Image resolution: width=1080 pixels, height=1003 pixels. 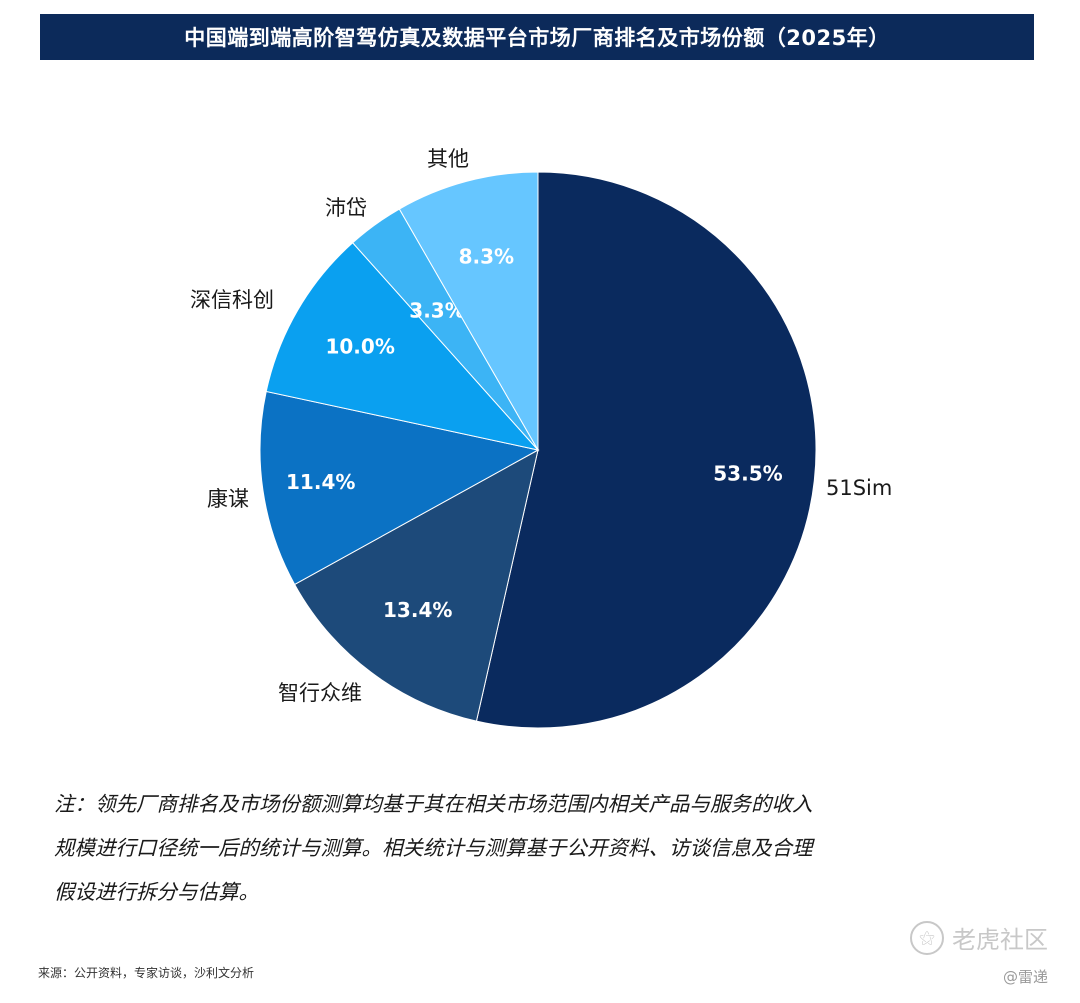 What do you see at coordinates (747, 474) in the screenshot?
I see `slice-value-label-0: 53.5%` at bounding box center [747, 474].